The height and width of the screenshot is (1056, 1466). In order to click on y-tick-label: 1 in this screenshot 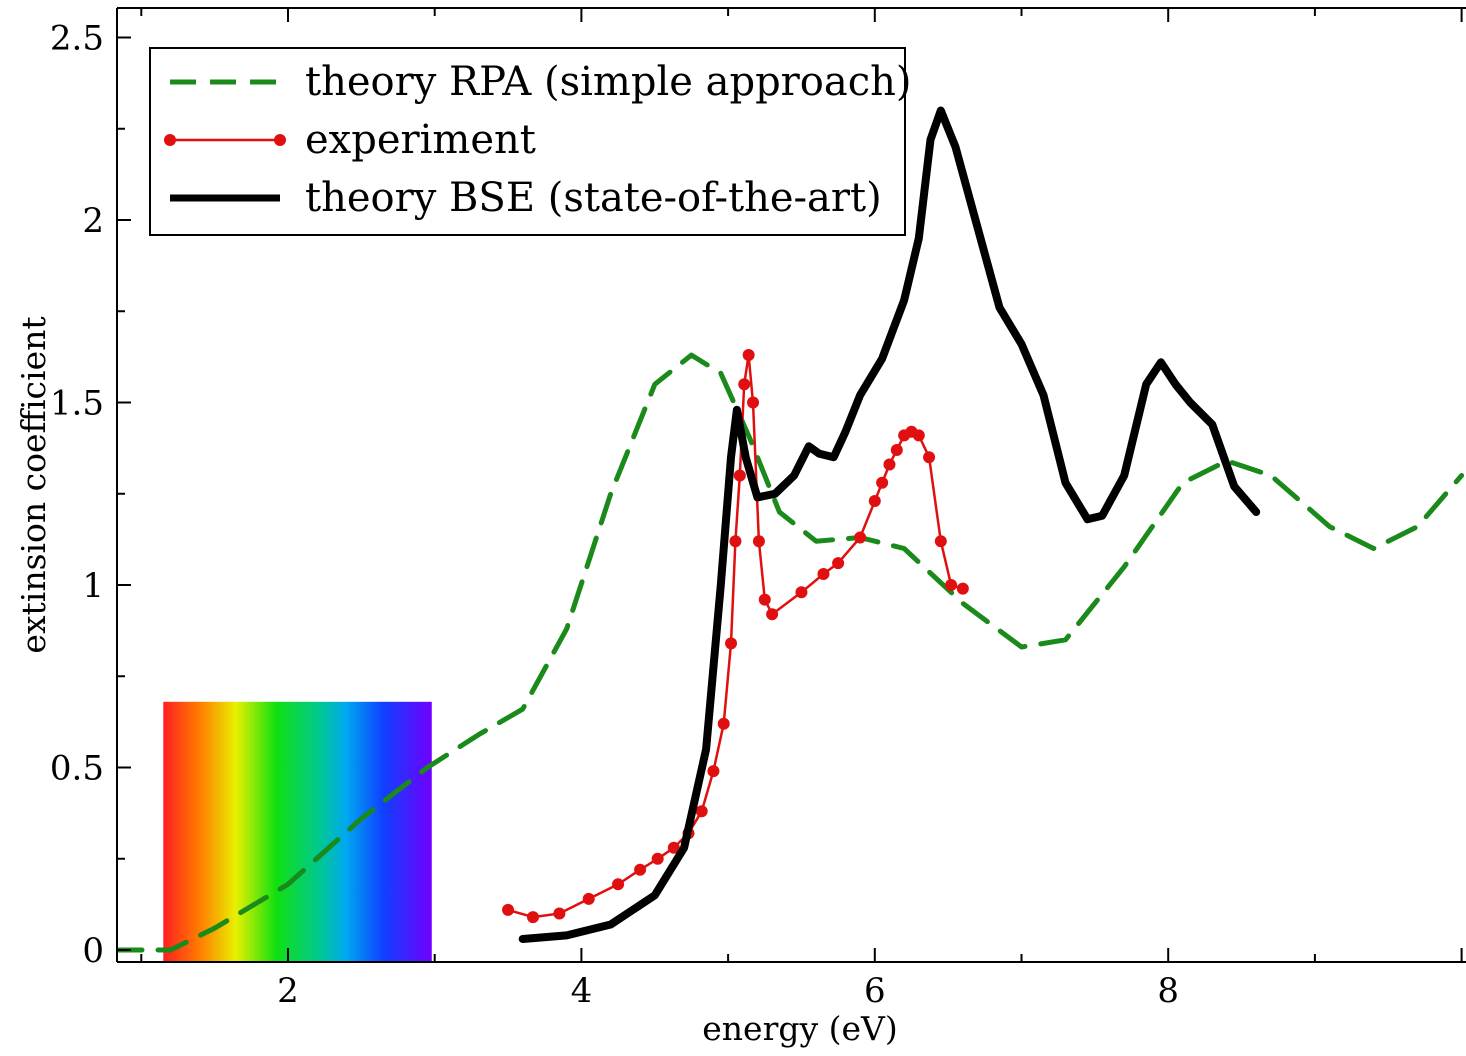, I will do `click(93, 586)`.